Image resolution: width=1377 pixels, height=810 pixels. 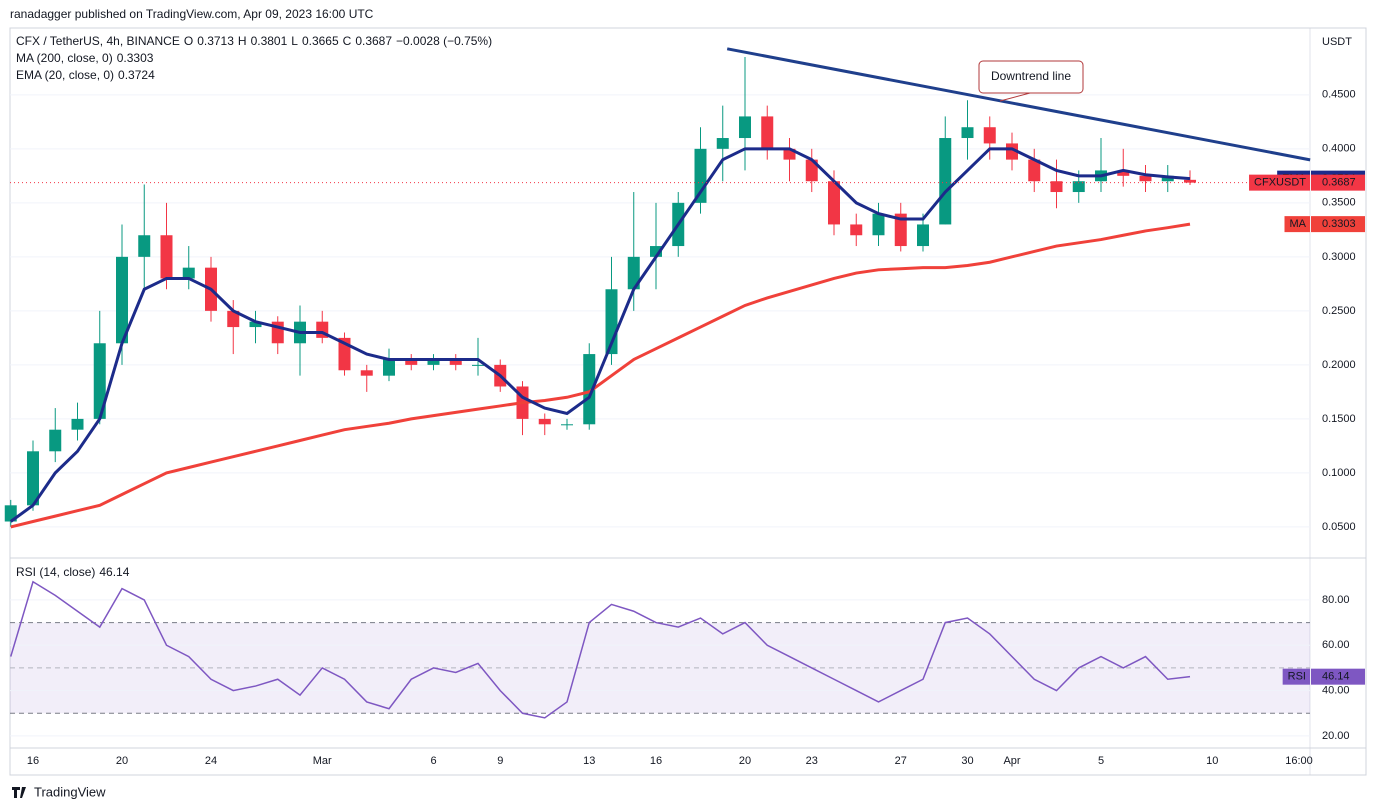 What do you see at coordinates (269, 41) in the screenshot?
I see `legend-text: 0.3801` at bounding box center [269, 41].